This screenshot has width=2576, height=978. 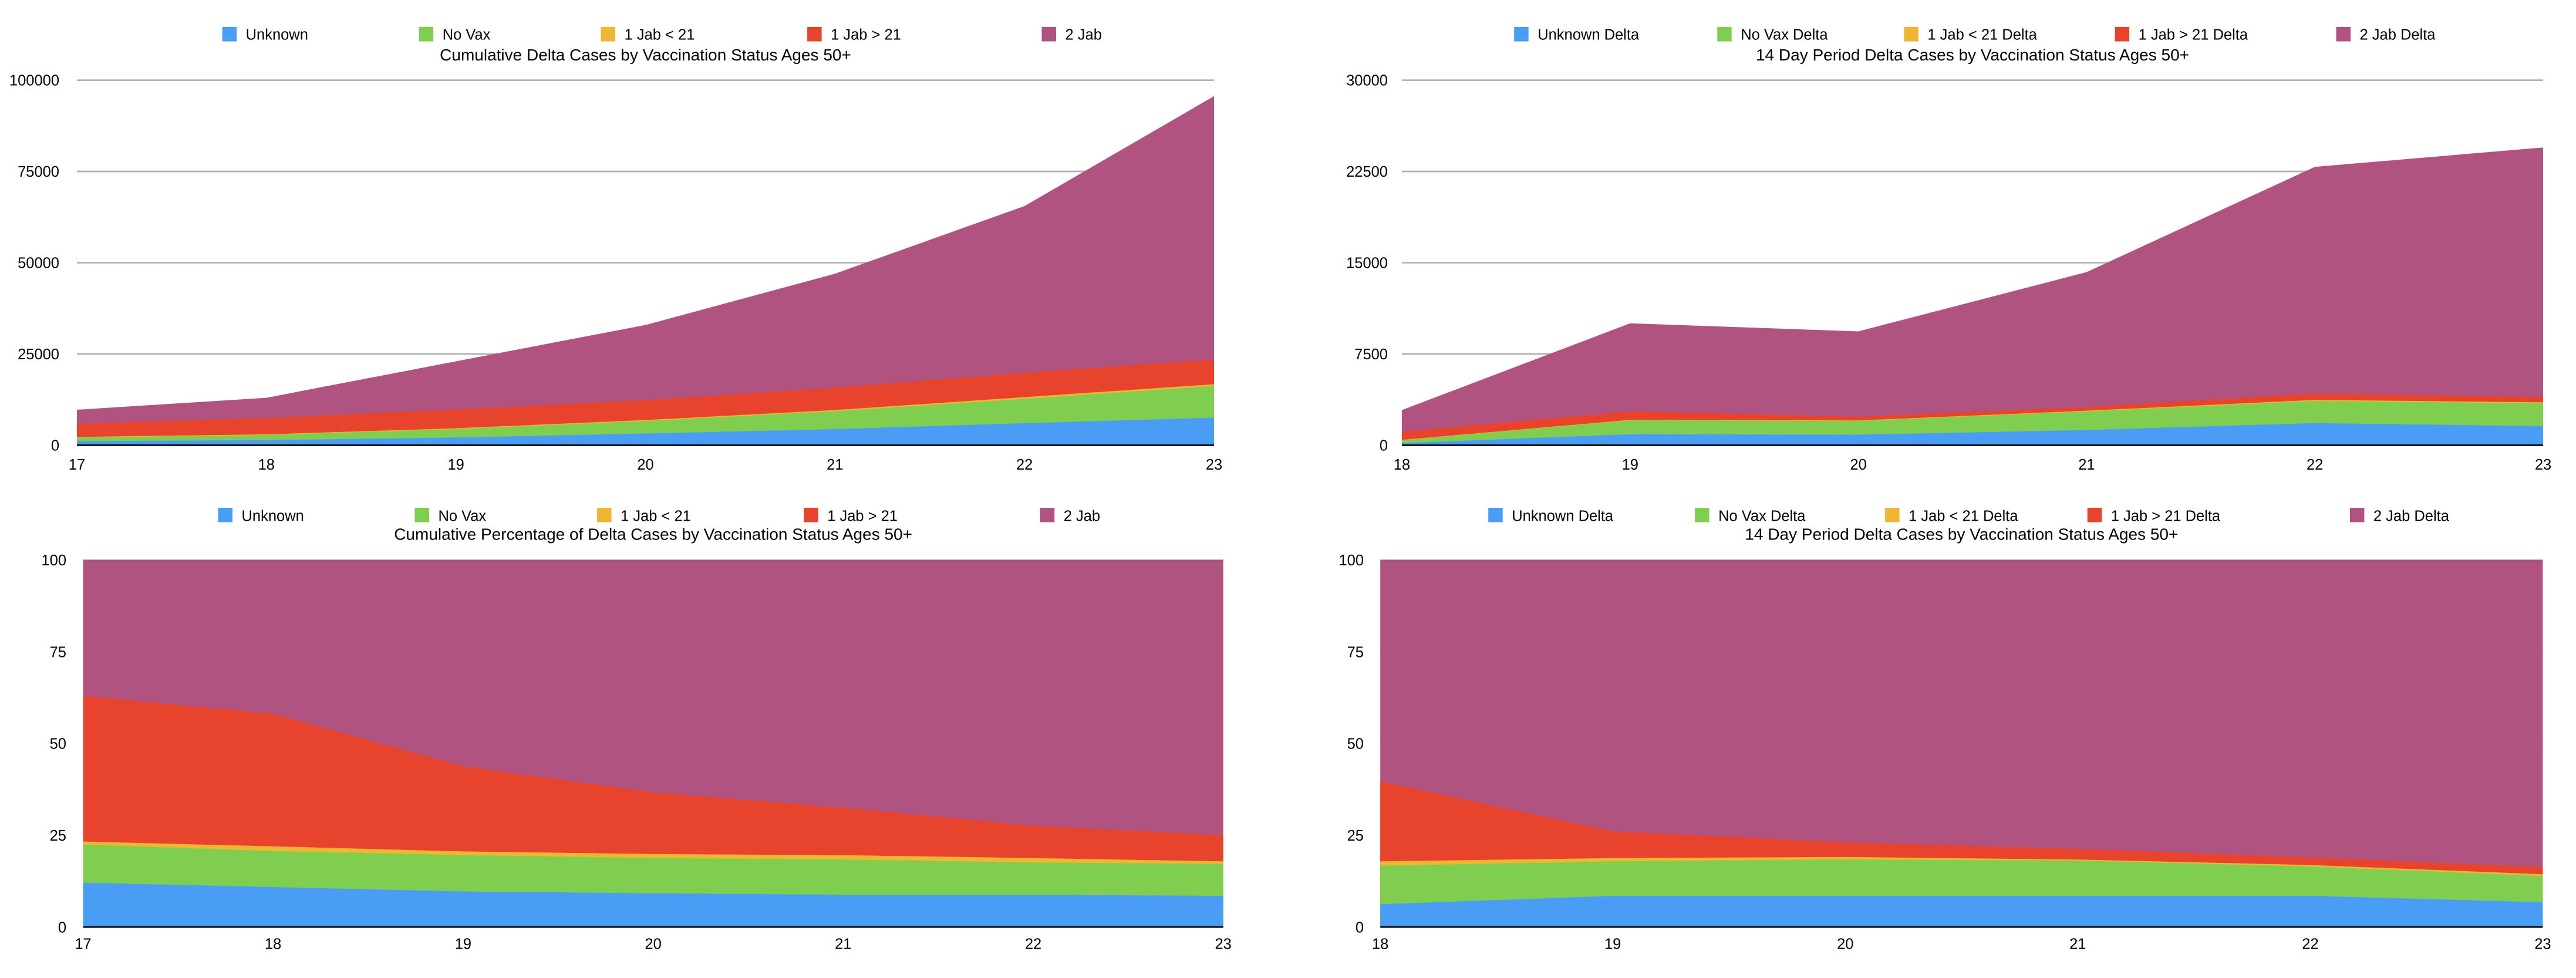 I want to click on svg-text: 75000, so click(x=38, y=172).